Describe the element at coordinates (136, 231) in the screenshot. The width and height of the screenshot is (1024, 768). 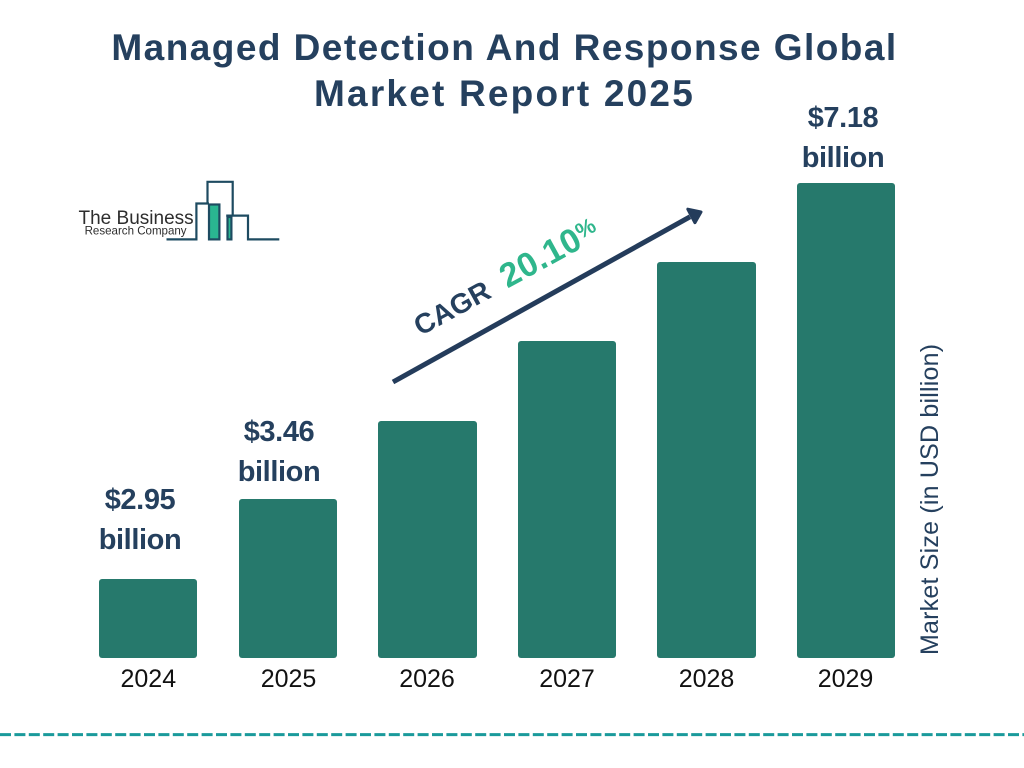
I see `svg-text: Research Company` at that location.